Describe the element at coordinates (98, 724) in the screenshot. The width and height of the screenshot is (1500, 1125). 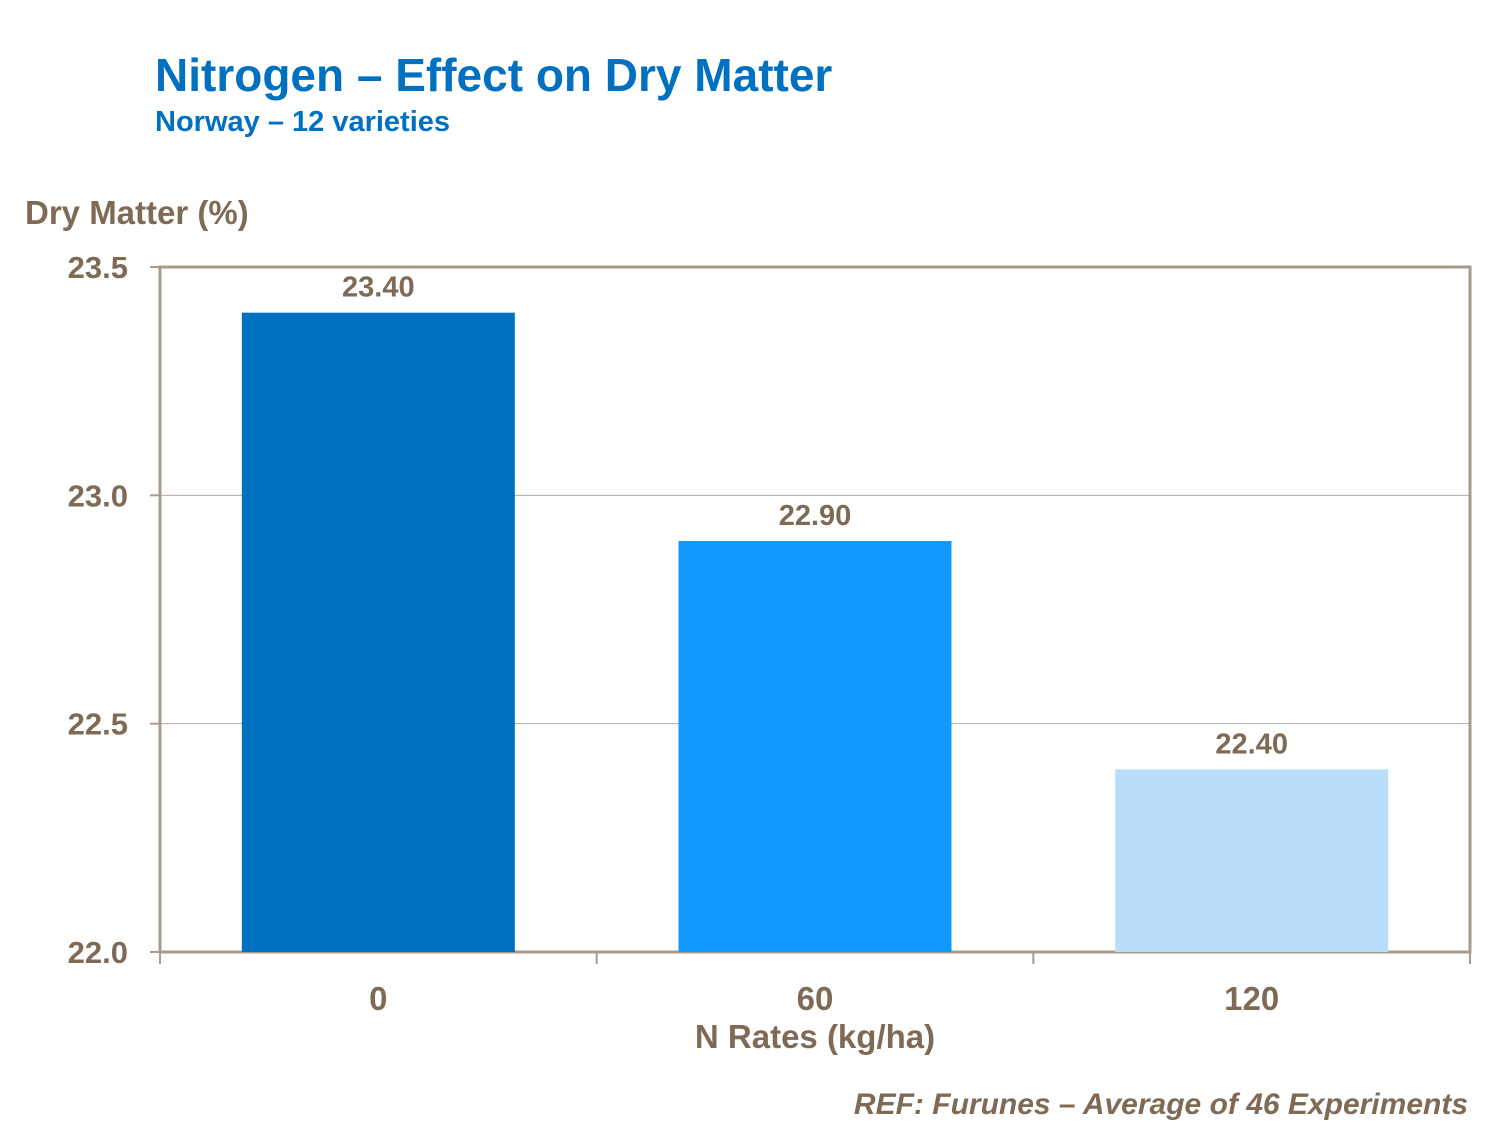
I see `y-tick-label: 22.5` at that location.